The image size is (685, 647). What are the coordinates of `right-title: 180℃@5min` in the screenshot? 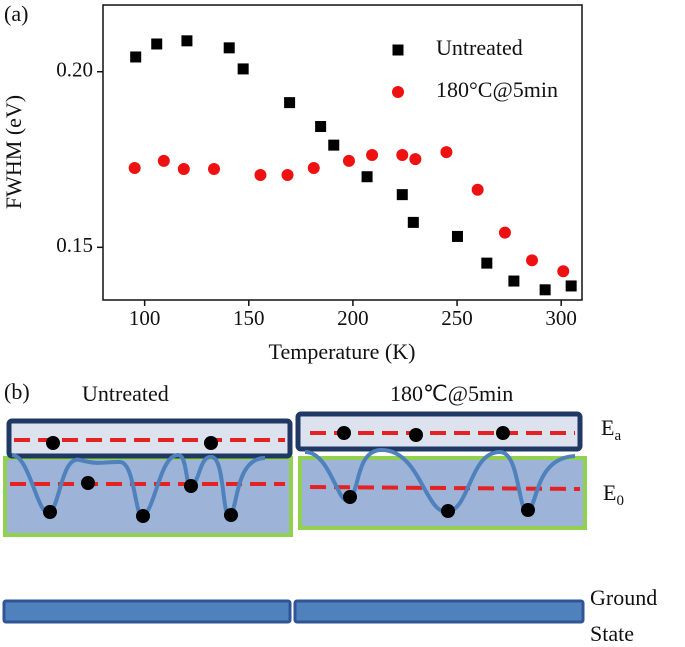 It's located at (451, 393).